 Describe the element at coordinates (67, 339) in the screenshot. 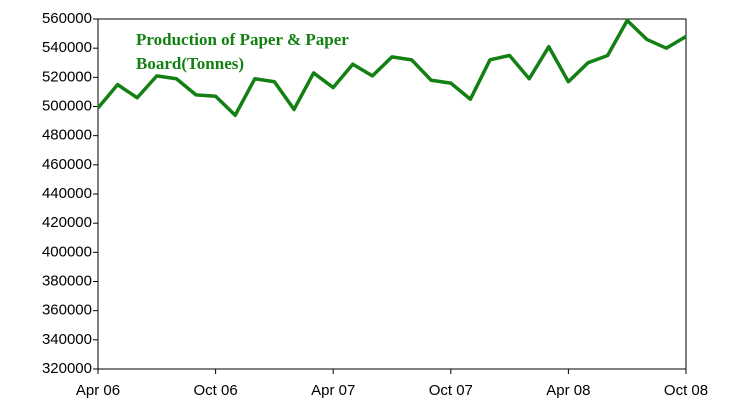

I see `y-tick-label: 340000` at that location.